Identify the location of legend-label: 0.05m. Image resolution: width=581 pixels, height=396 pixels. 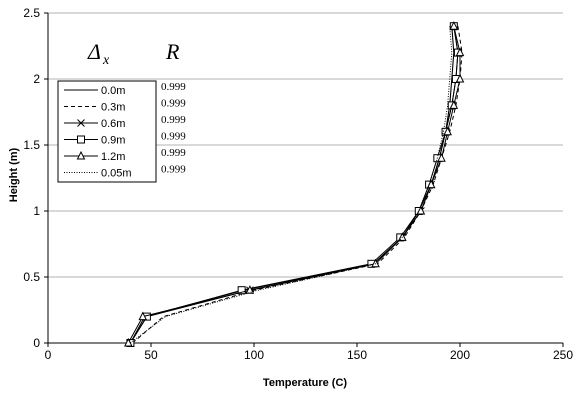
(116, 174).